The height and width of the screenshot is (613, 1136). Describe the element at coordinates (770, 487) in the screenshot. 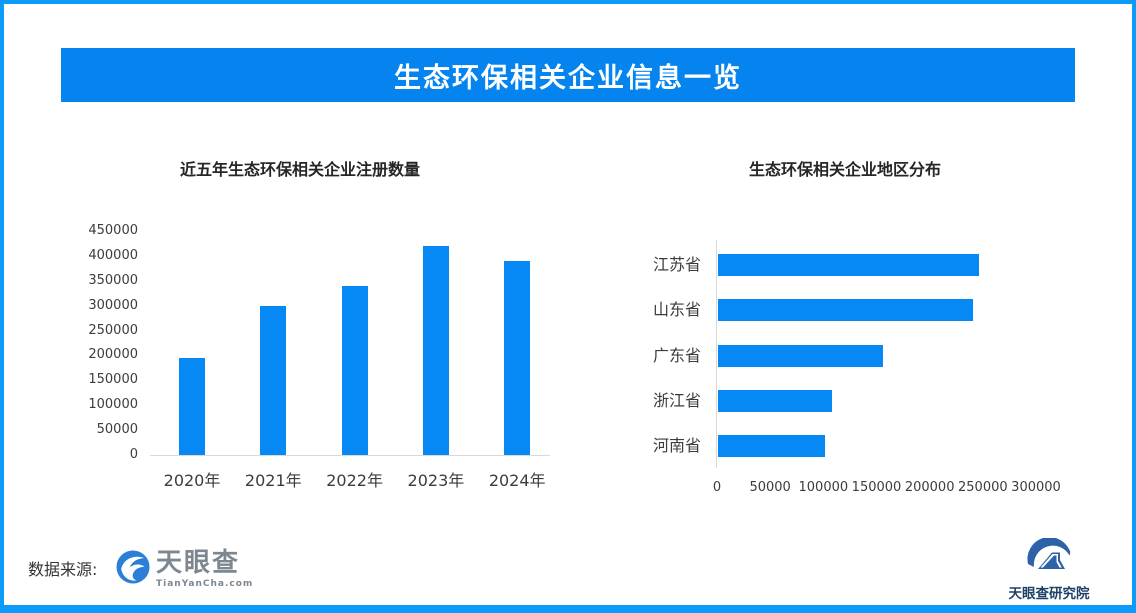

I see `x-axis-tick-label: 50000` at that location.